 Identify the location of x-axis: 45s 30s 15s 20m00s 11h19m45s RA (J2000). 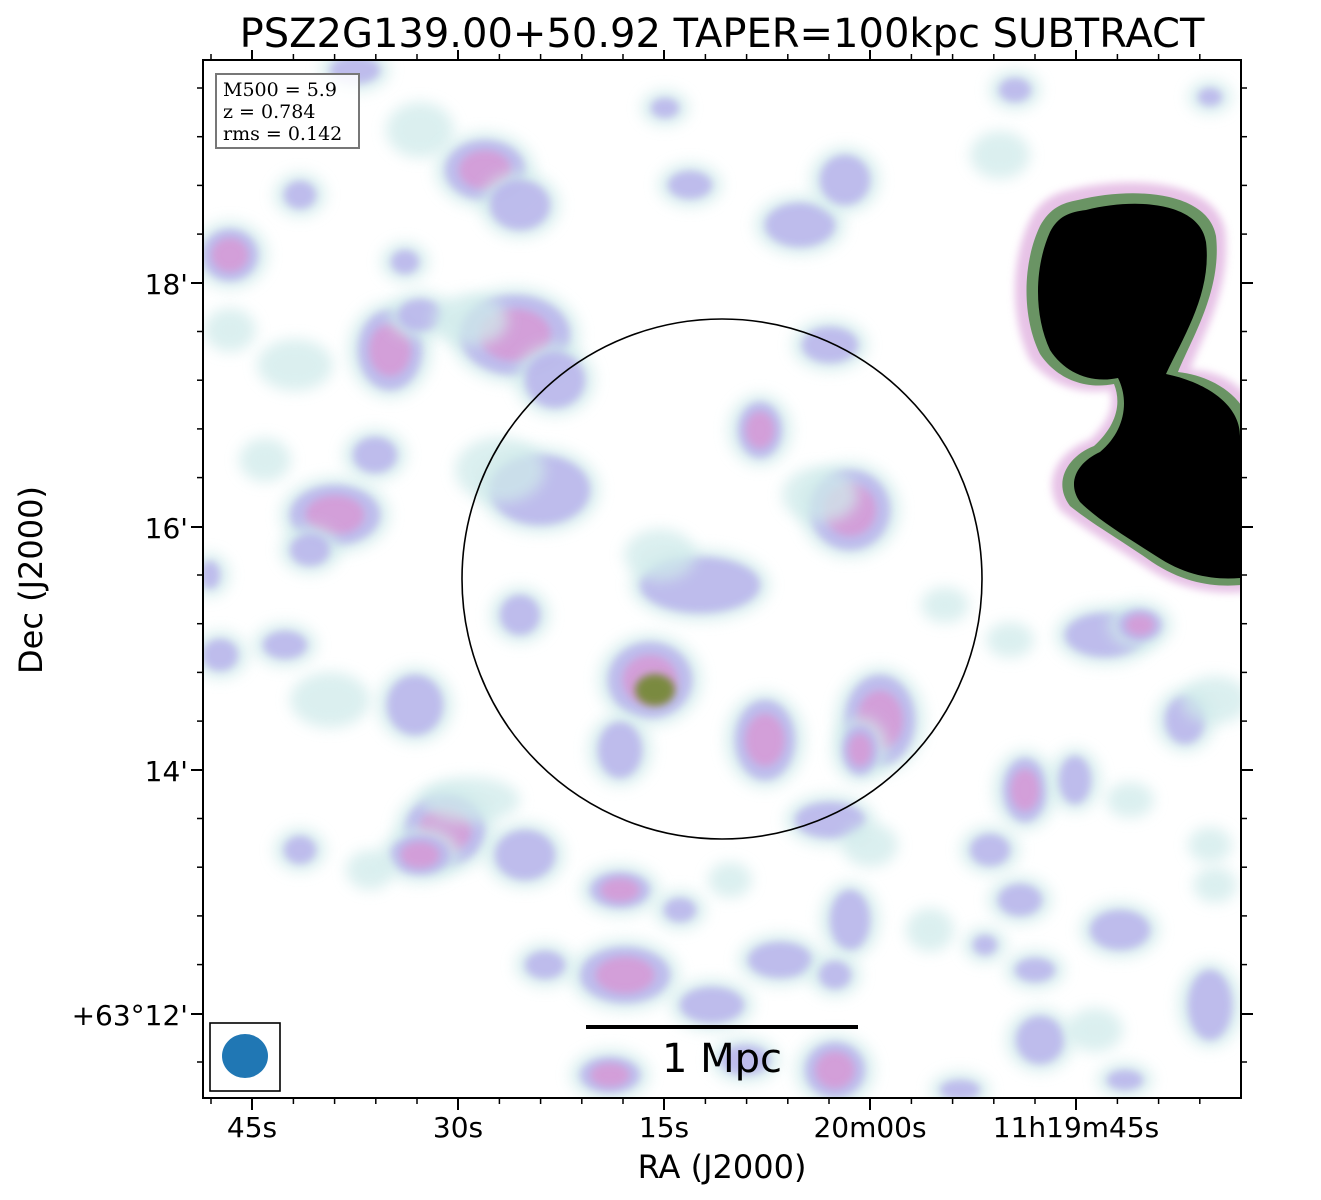
(693, 1148).